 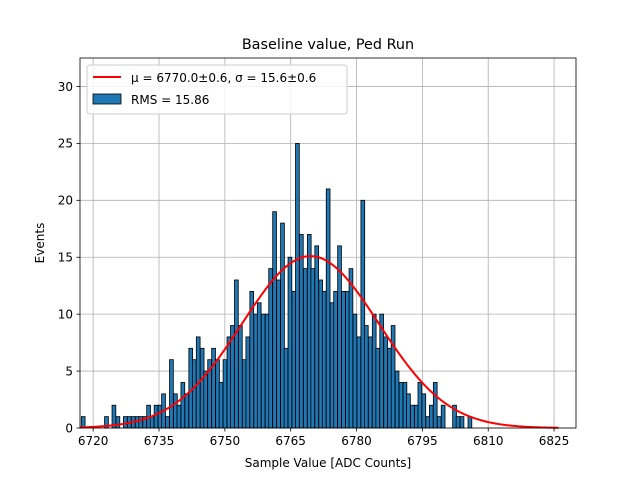 What do you see at coordinates (488, 441) in the screenshot?
I see `x-tick-label: 6810` at bounding box center [488, 441].